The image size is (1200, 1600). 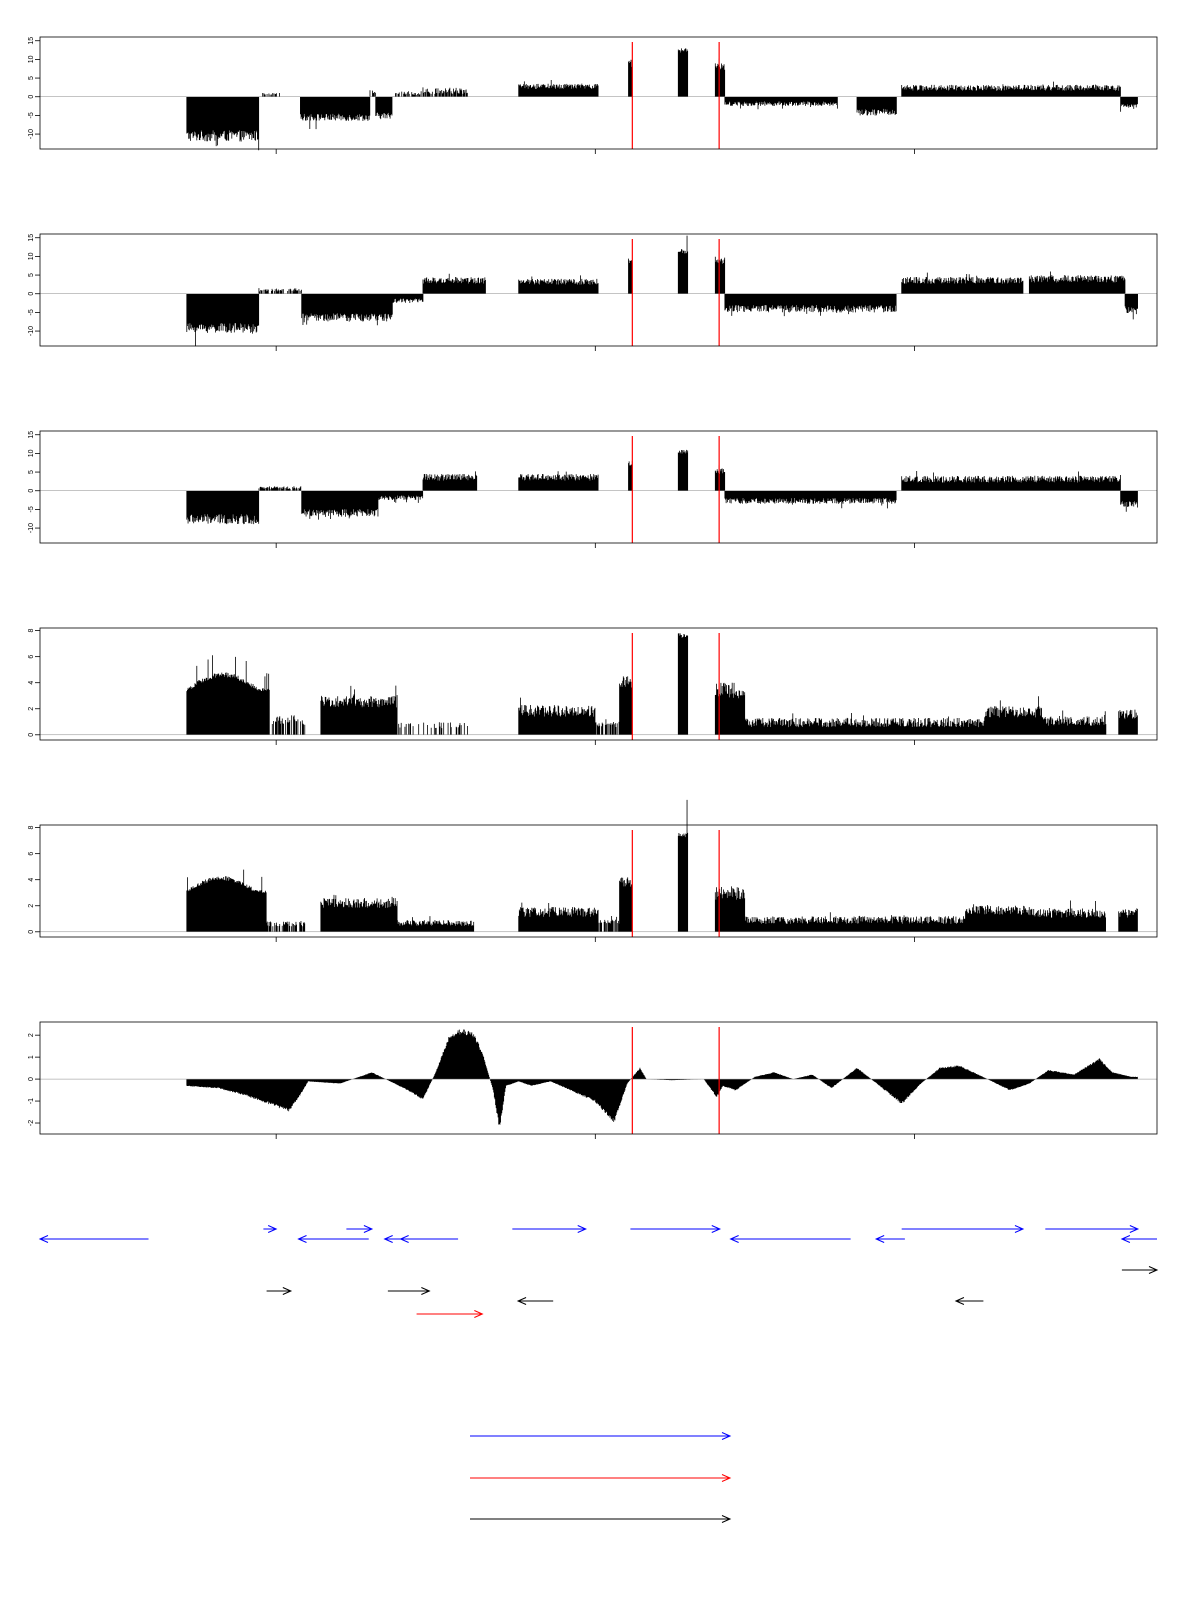 I want to click on panel-5: 0 2 4 6 8, so click(x=593, y=870).